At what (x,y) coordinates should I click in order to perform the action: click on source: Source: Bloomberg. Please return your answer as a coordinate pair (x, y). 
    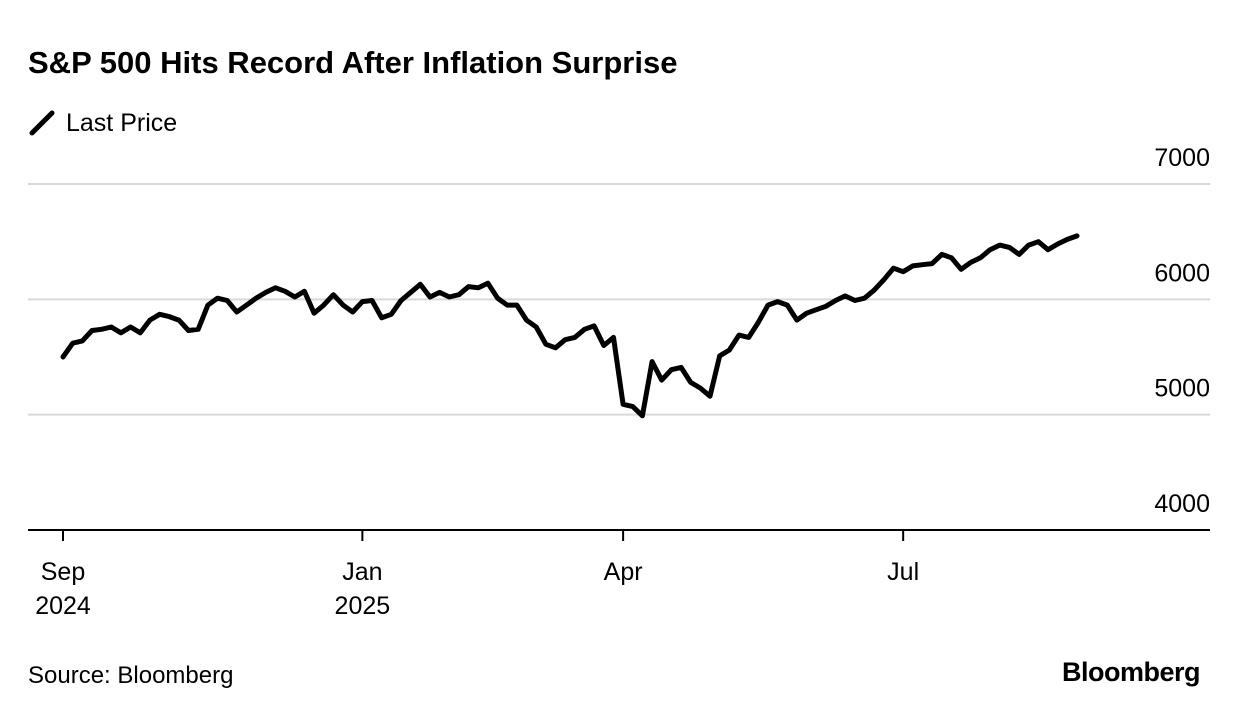
    Looking at the image, I should click on (130, 675).